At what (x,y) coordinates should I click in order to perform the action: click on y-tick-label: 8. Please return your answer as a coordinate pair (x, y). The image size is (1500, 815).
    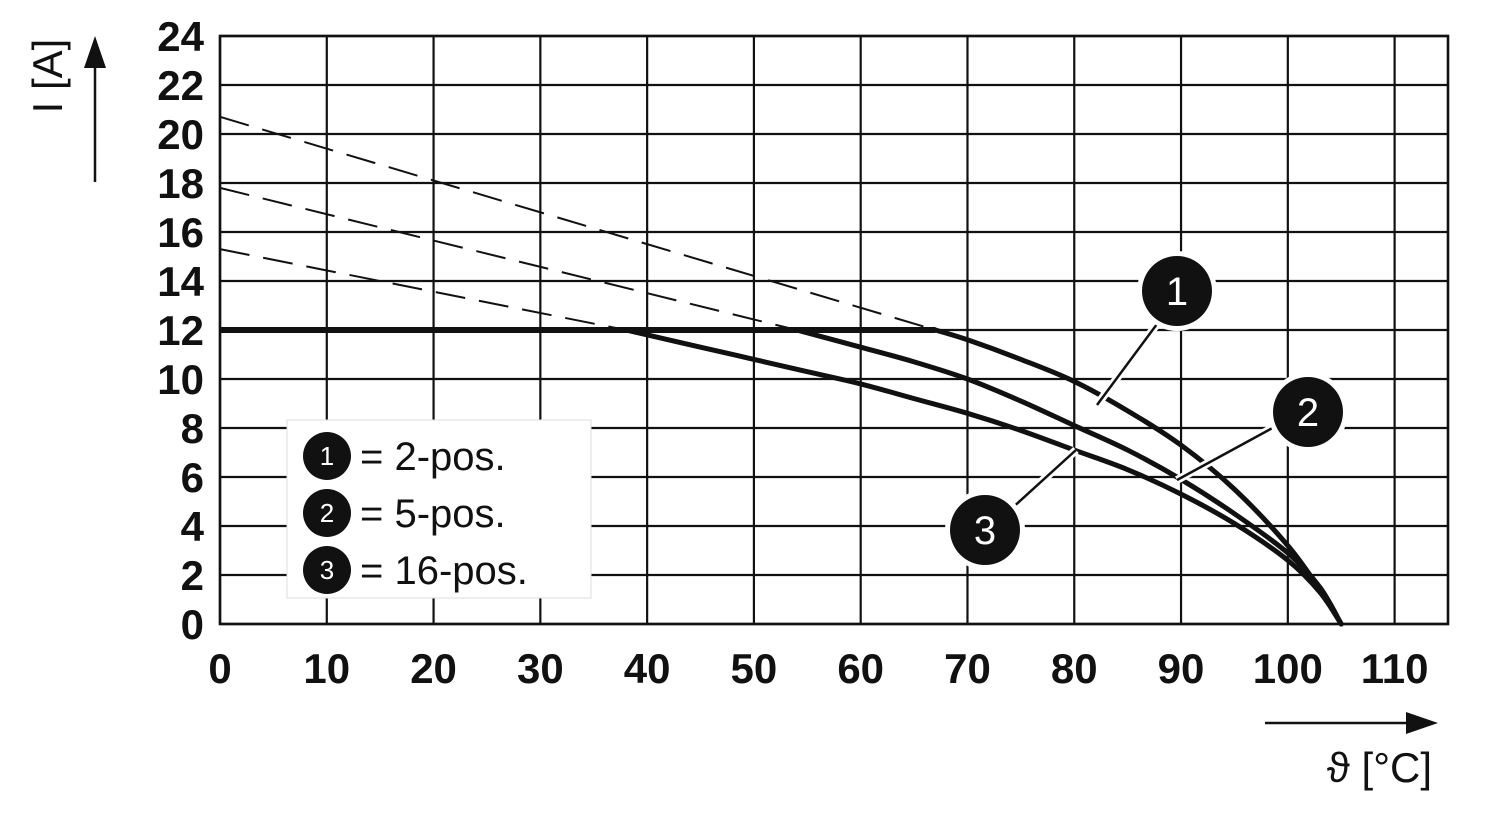
    Looking at the image, I should click on (192, 428).